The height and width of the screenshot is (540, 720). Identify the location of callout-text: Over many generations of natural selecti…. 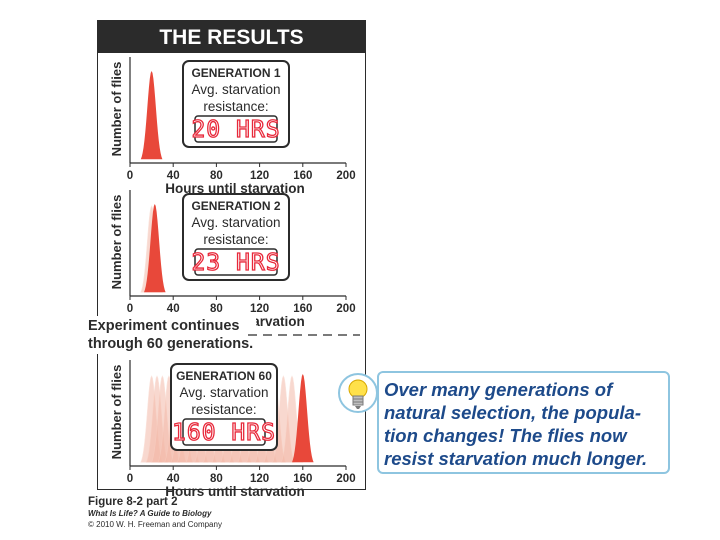
(516, 424).